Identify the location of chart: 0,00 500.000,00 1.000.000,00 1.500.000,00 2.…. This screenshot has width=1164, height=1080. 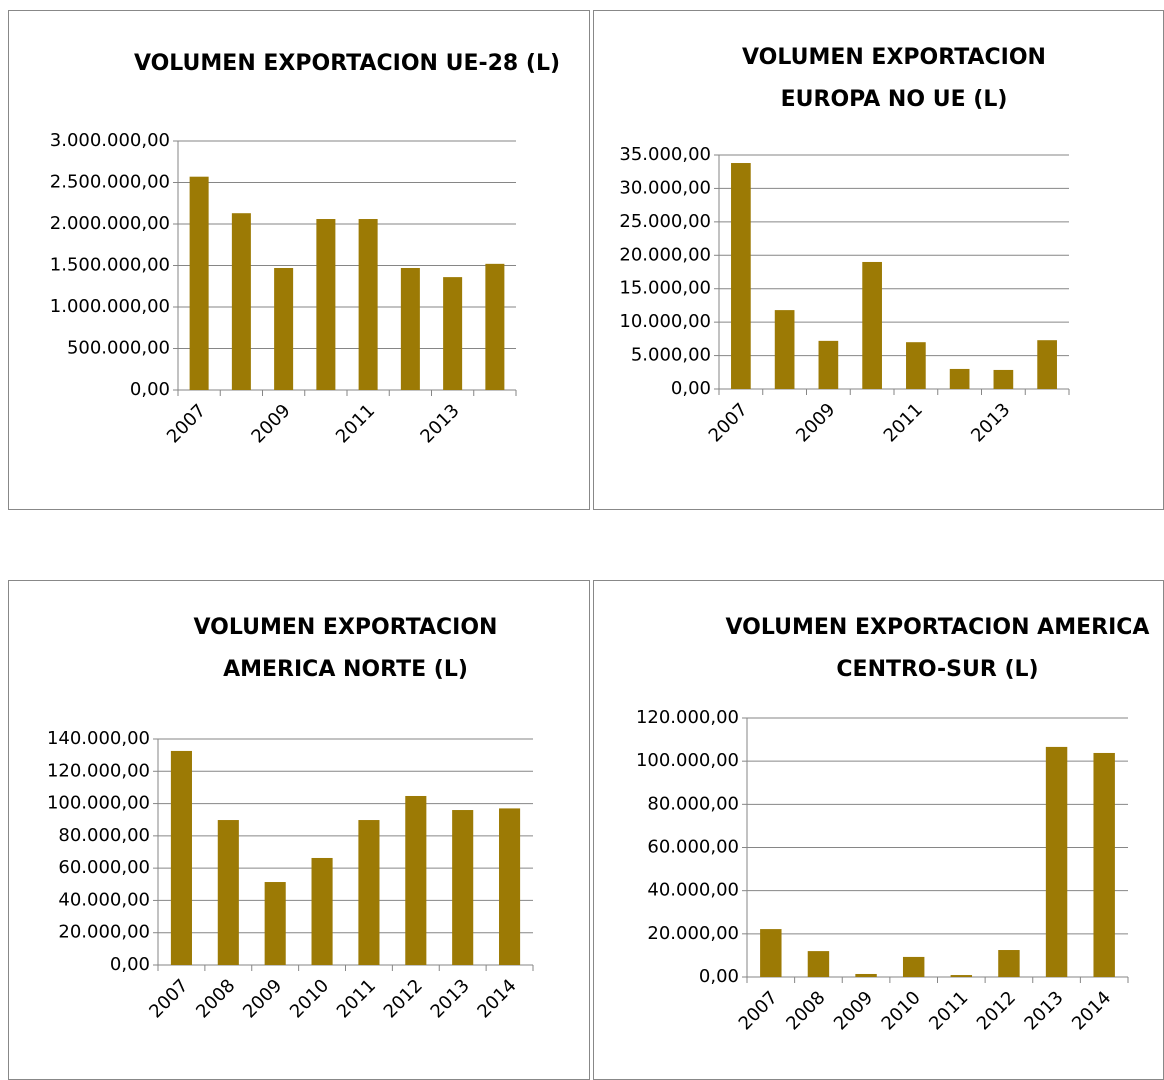
(283, 288).